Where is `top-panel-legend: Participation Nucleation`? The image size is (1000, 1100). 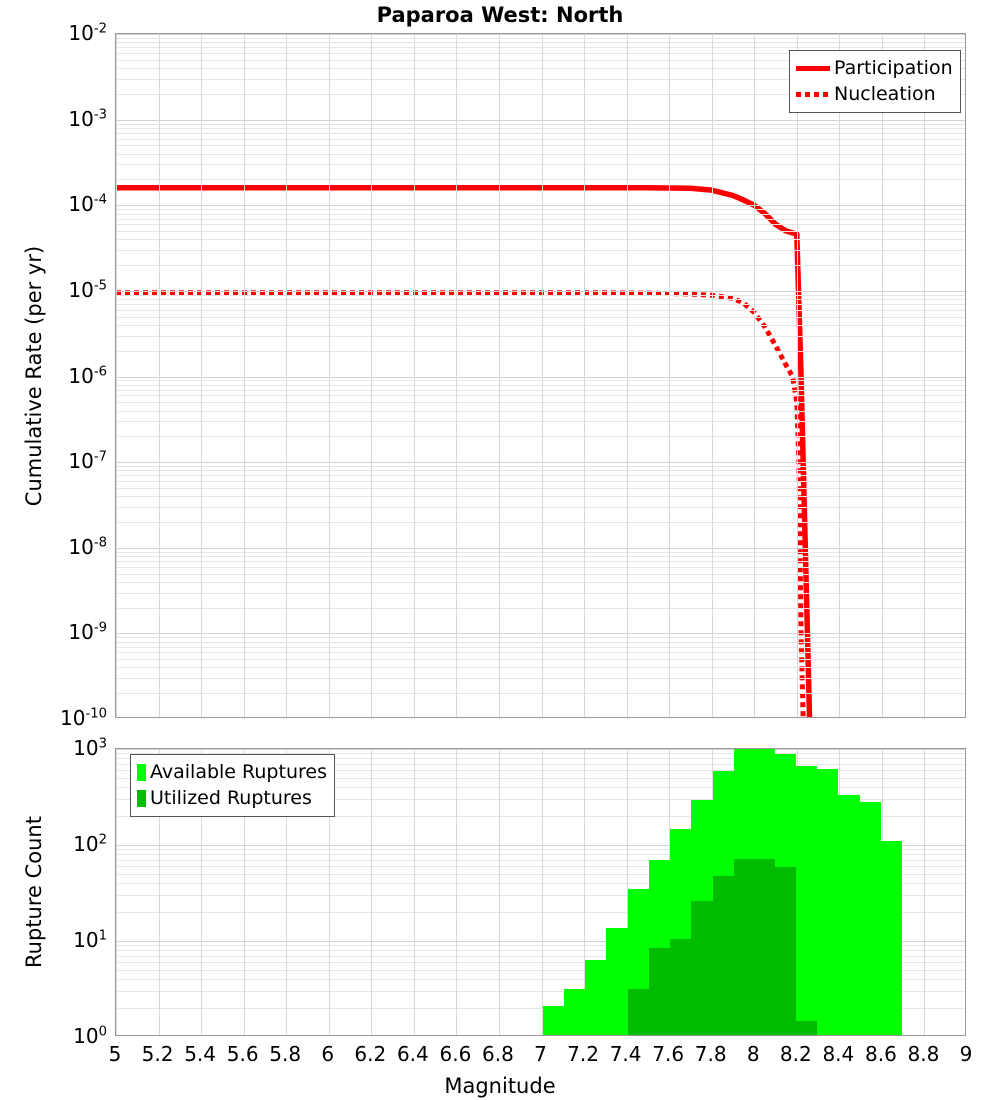 top-panel-legend: Participation Nucleation is located at coordinates (875, 81).